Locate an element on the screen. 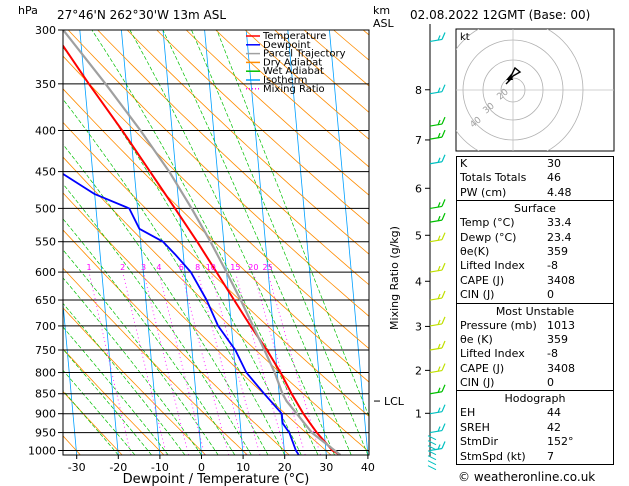 This screenshot has height=486, width=629. km-tick-label: 4 is located at coordinates (418, 281).